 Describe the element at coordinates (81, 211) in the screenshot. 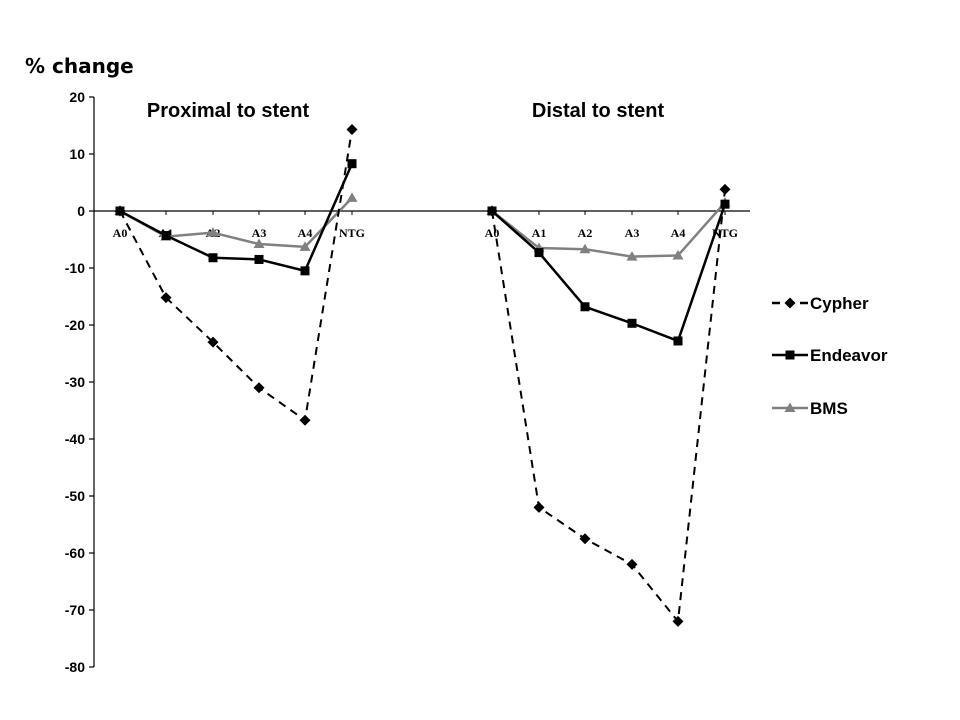

I see `y-tick-label: 0` at that location.